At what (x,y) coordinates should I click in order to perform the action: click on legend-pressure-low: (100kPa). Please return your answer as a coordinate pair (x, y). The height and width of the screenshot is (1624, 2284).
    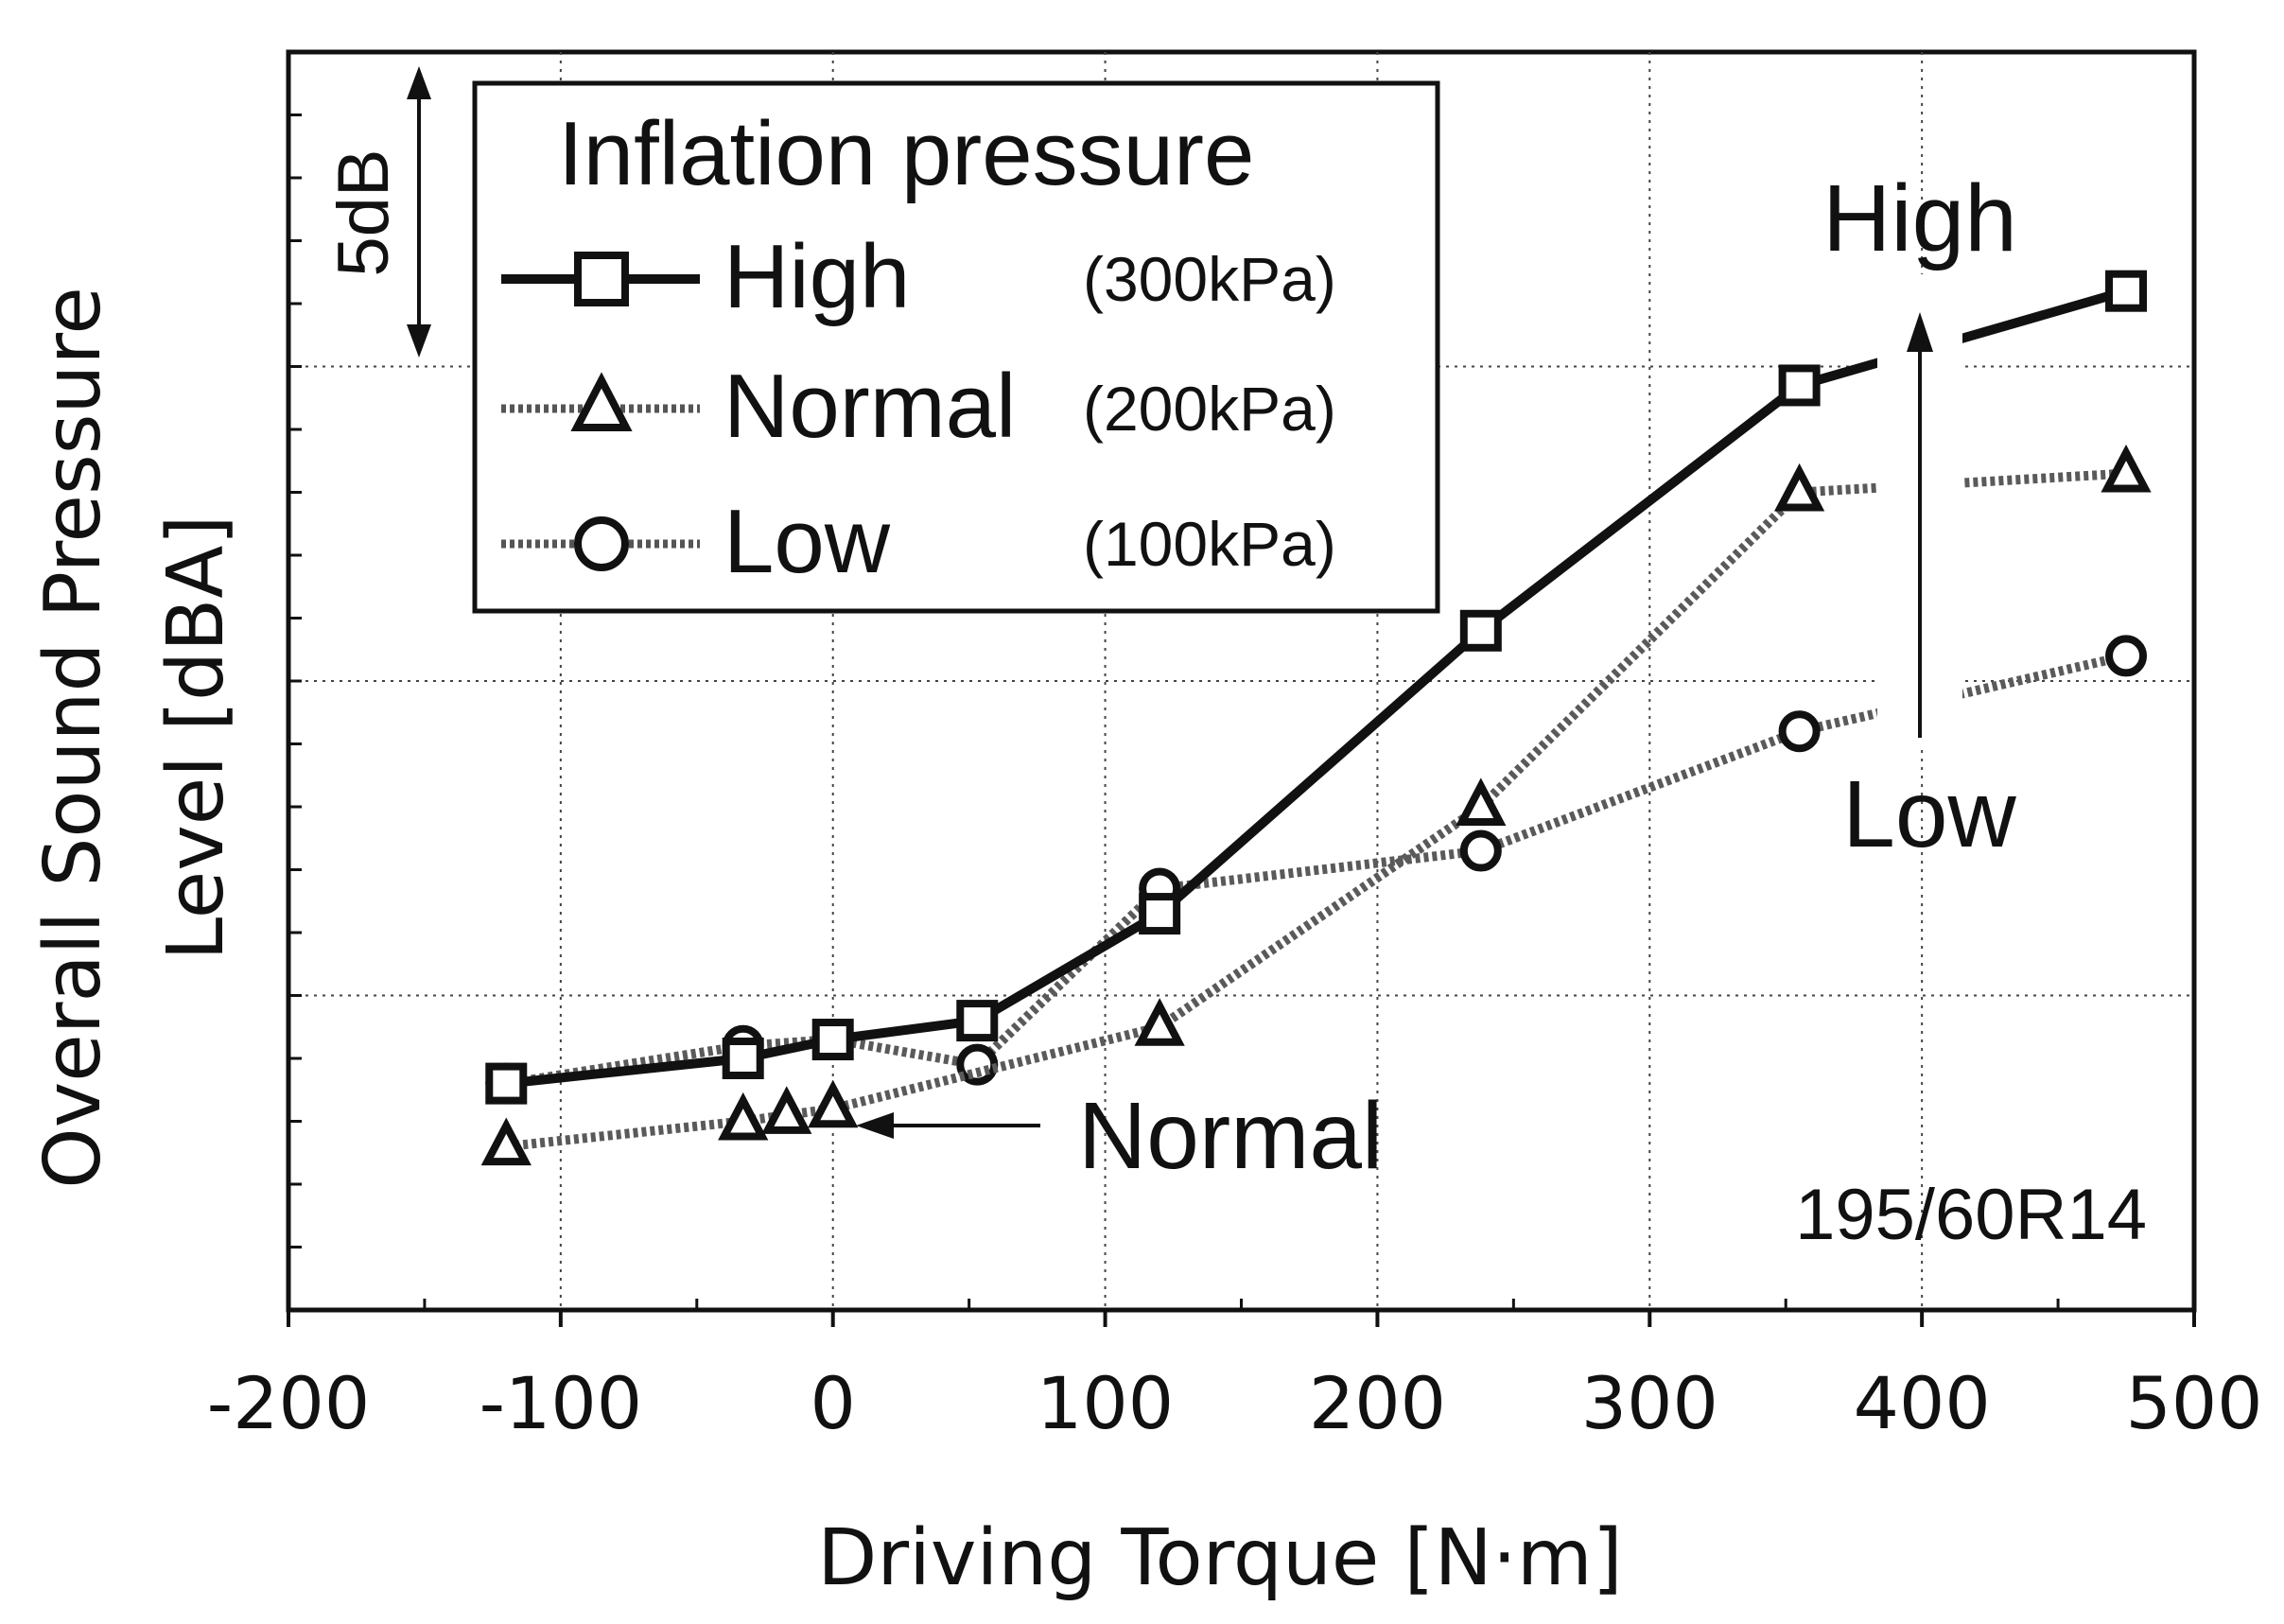
    Looking at the image, I should click on (1209, 544).